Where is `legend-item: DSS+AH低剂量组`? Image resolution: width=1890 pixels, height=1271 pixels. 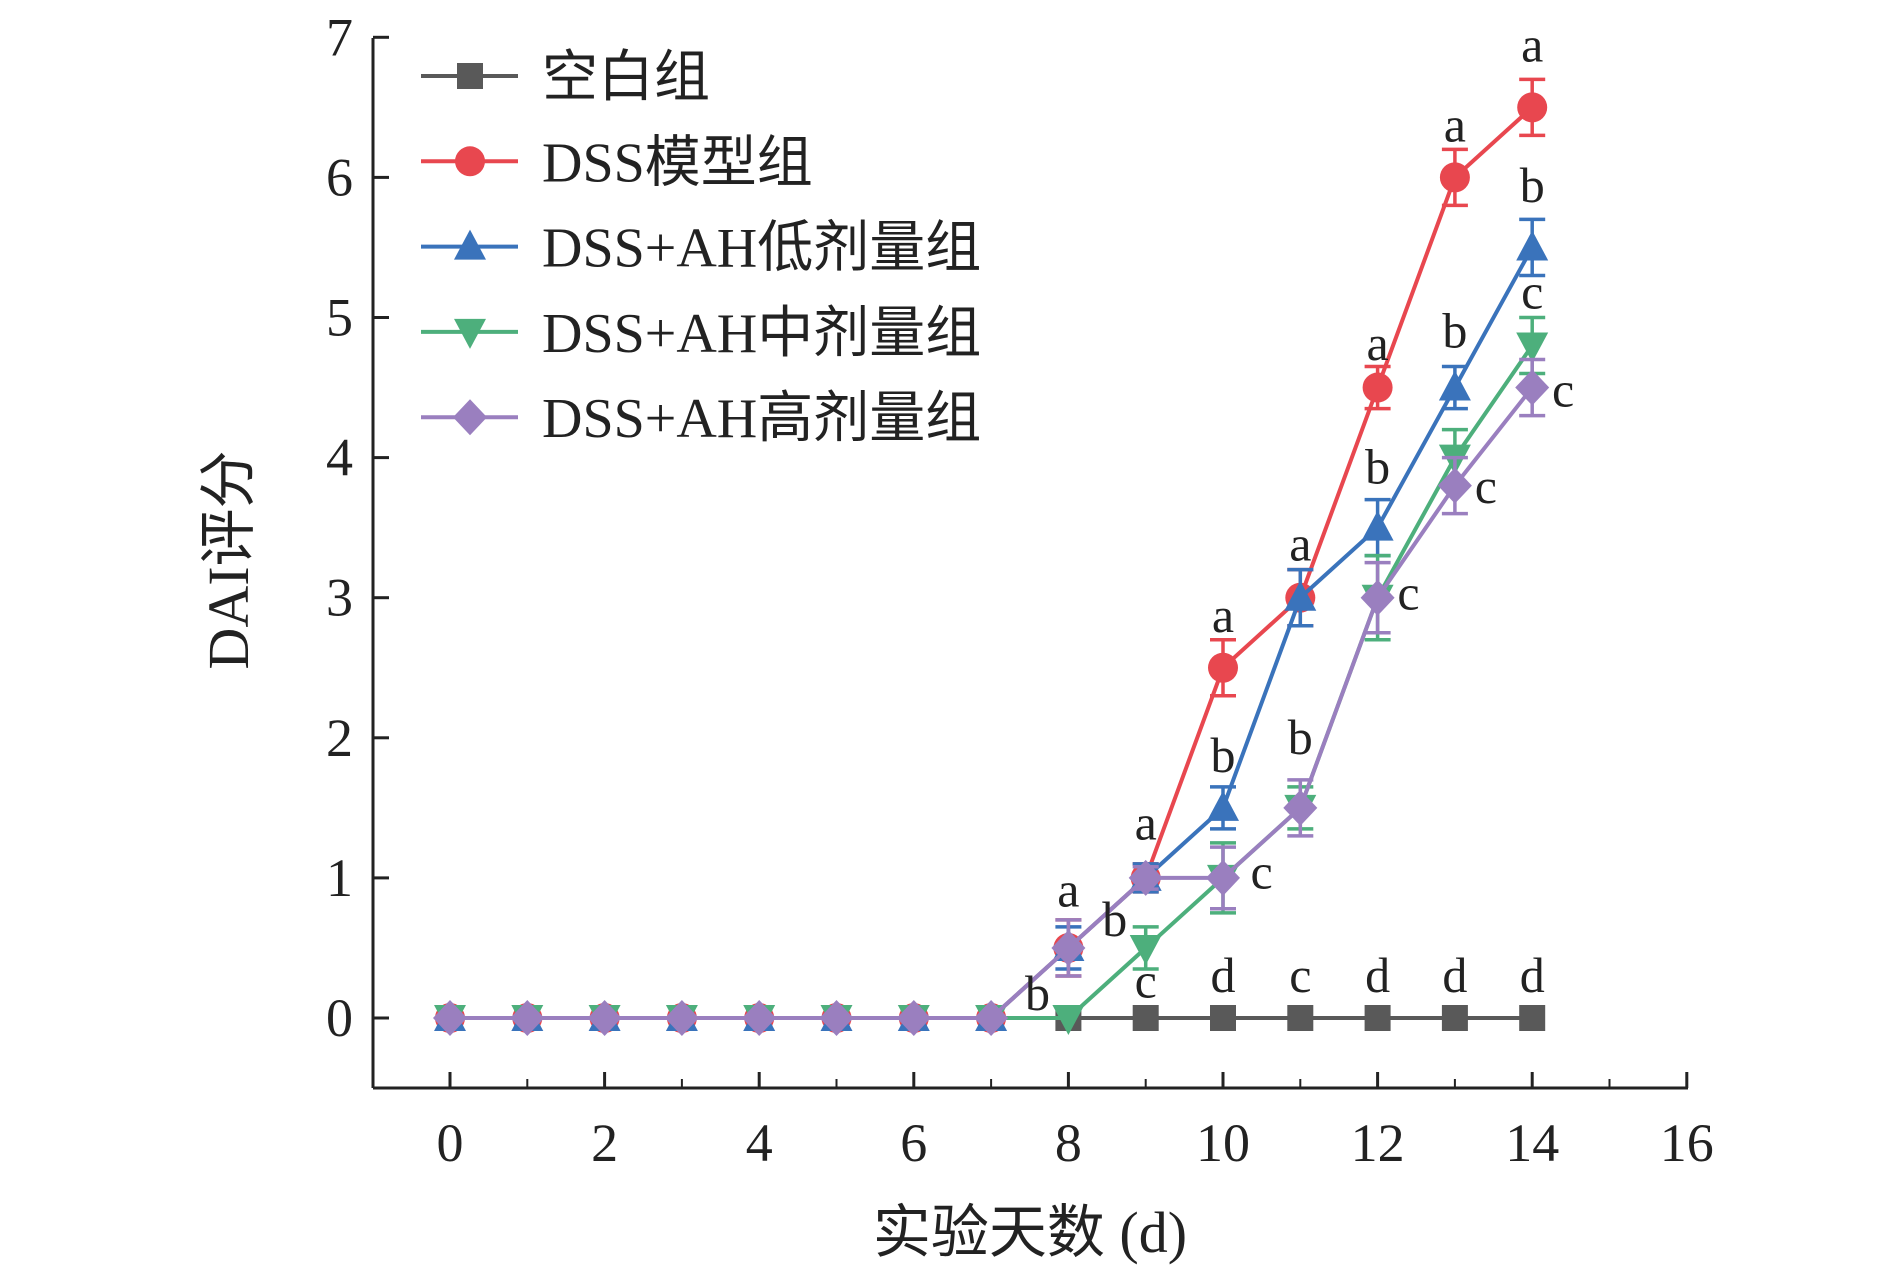
legend-item: DSS+AH低剂量组 is located at coordinates (701, 249).